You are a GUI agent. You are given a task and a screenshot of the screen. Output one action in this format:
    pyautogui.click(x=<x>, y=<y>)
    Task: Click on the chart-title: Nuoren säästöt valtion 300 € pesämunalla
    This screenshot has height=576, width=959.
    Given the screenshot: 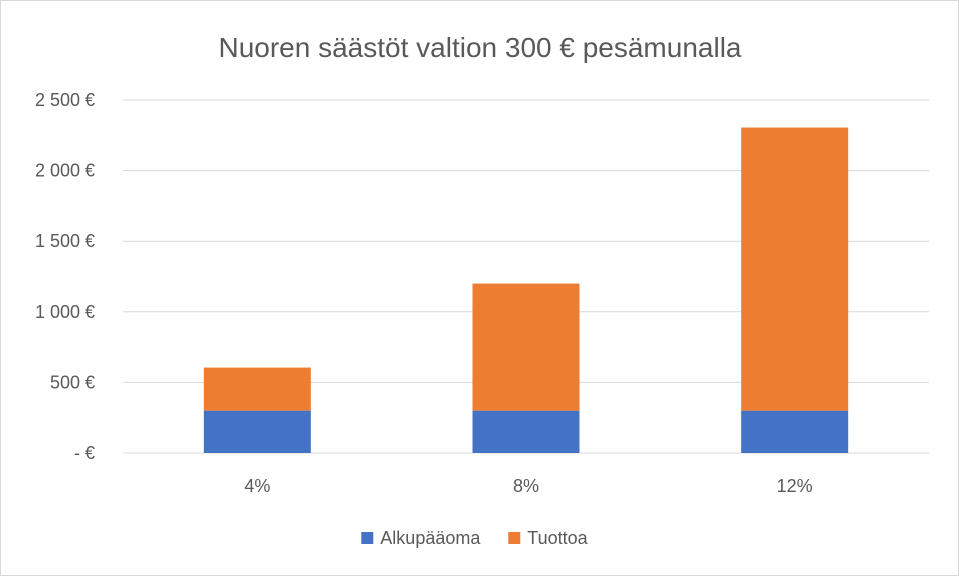 What is the action you would take?
    pyautogui.click(x=479, y=47)
    